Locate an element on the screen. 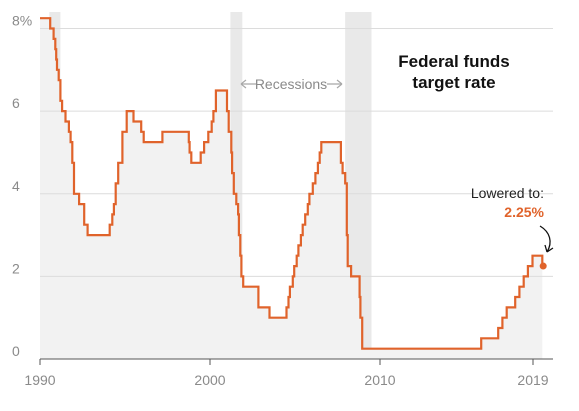 The width and height of the screenshot is (579, 411). x-tick-label-1990: 1990 is located at coordinates (39, 380).